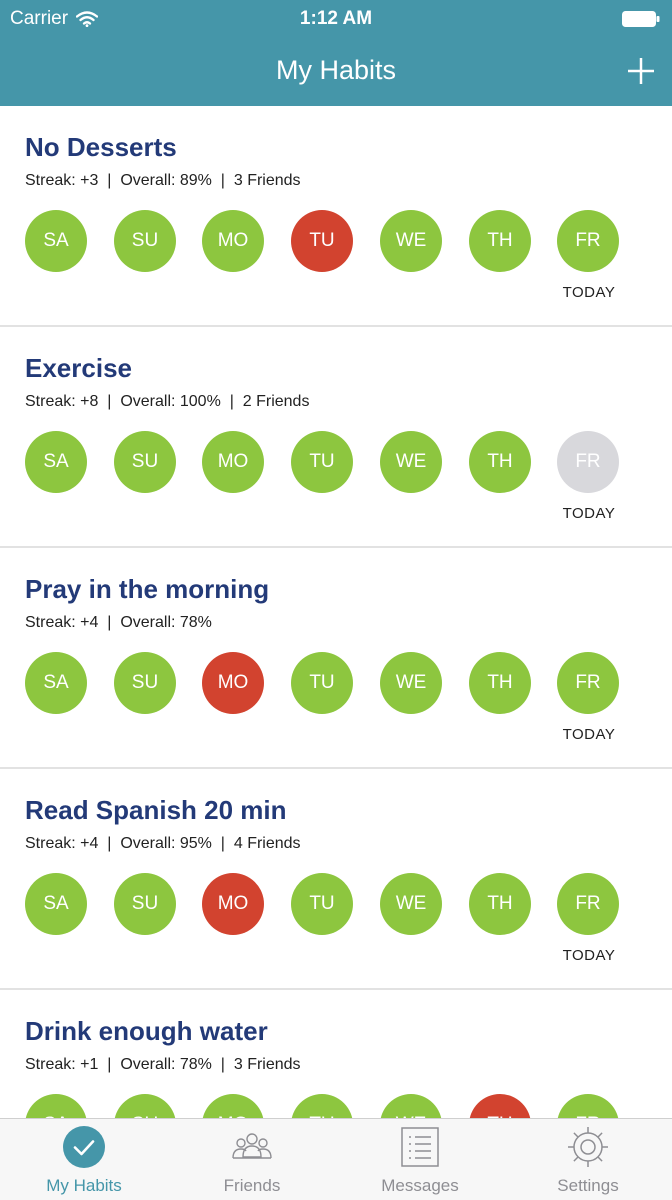 The image size is (672, 1200). Describe the element at coordinates (62, 1064) in the screenshot. I see `habit-stat: Streak: +1` at that location.